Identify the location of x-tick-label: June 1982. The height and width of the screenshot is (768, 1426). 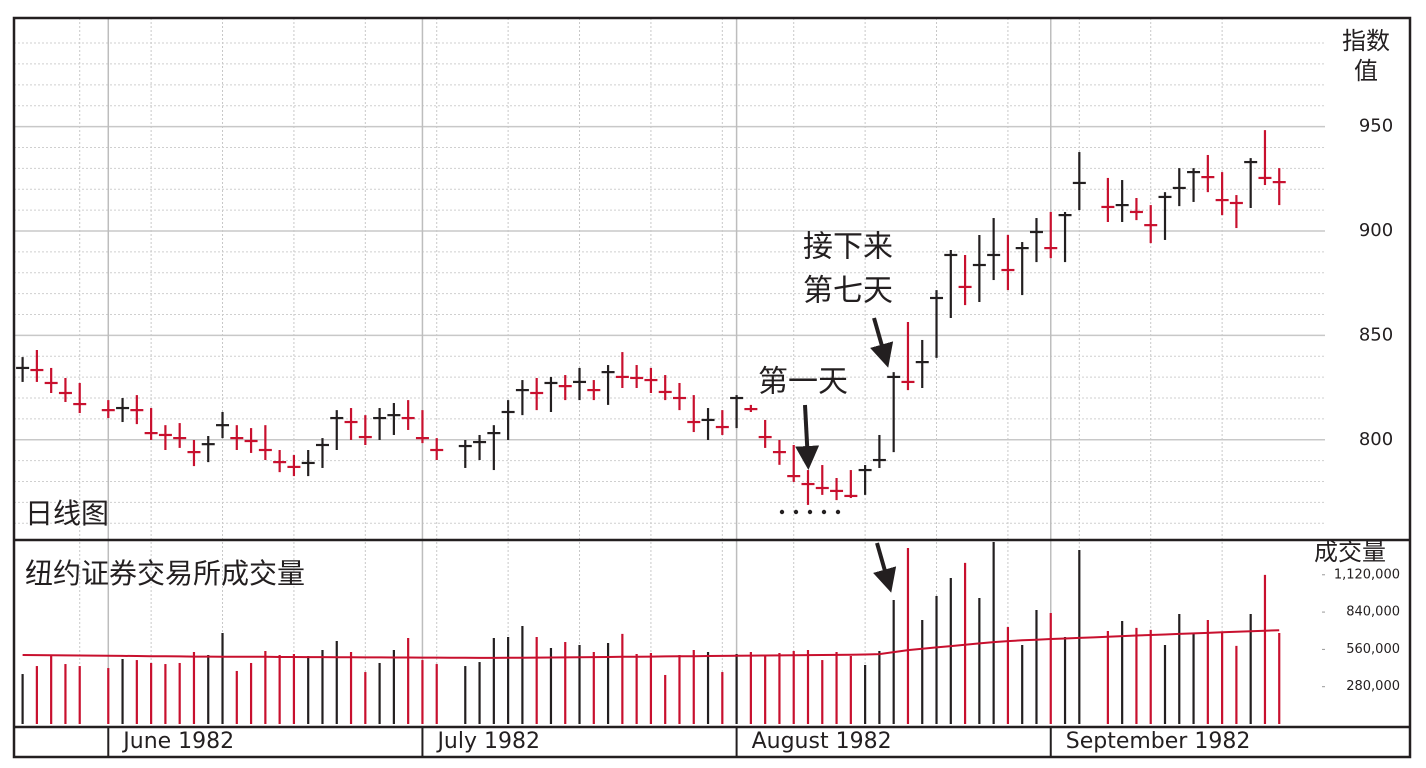
(177, 741).